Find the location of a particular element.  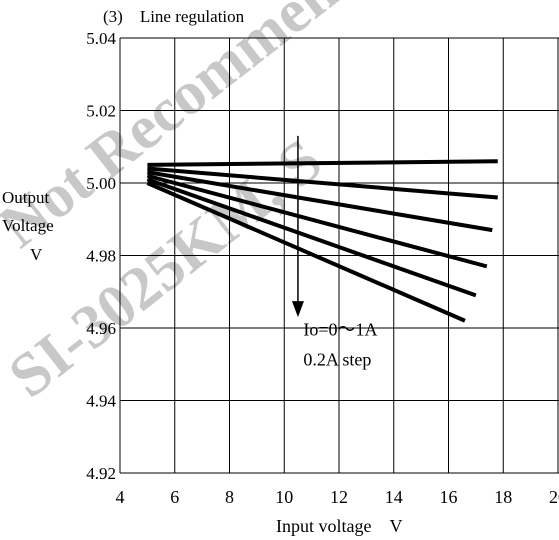

annotation-text: Io=0～1A is located at coordinates (340, 329).